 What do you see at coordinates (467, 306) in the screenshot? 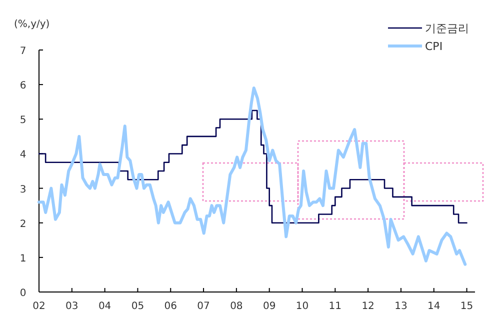
I see `x-tick-label: 15` at bounding box center [467, 306].